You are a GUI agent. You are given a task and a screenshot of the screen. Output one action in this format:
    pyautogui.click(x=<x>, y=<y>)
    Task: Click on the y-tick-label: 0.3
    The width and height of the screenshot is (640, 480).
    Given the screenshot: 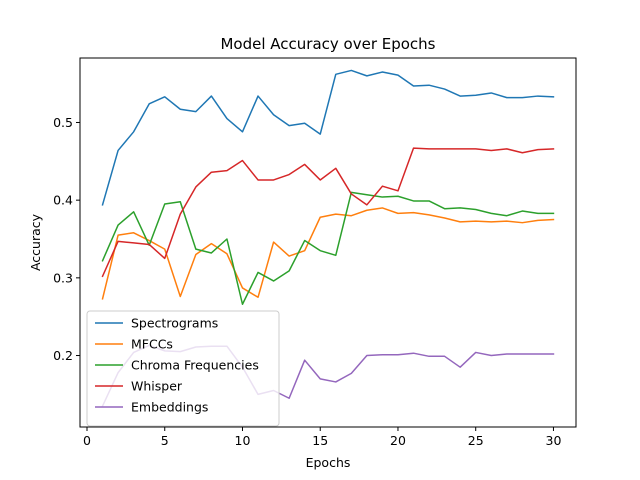 What is the action you would take?
    pyautogui.click(x=63, y=277)
    